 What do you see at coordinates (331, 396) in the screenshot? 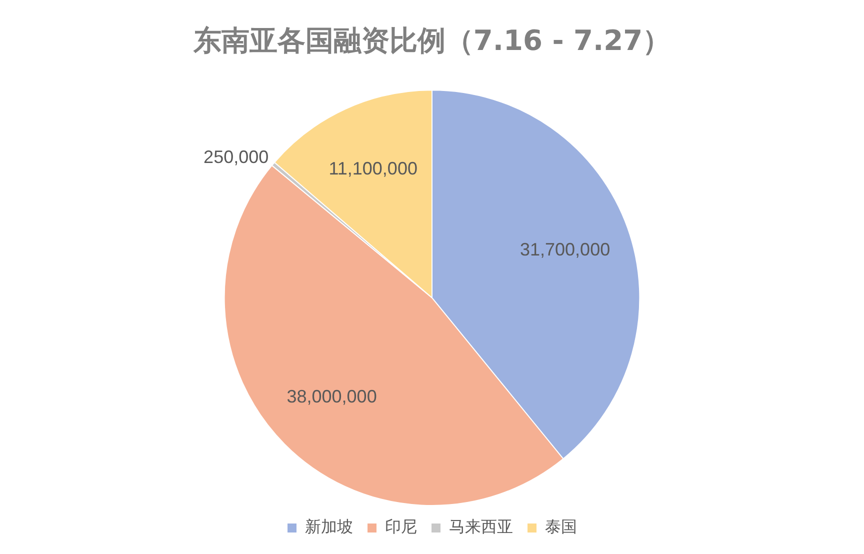
I see `data-label: 38,000,000` at bounding box center [331, 396].